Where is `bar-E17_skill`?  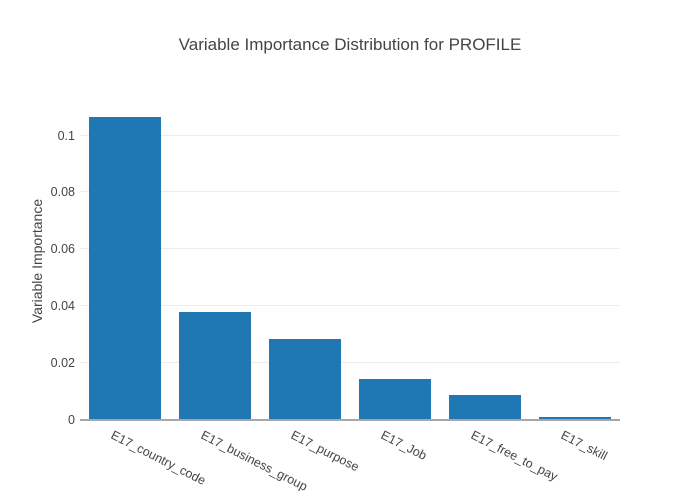
bar-E17_skill is located at coordinates (575, 418).